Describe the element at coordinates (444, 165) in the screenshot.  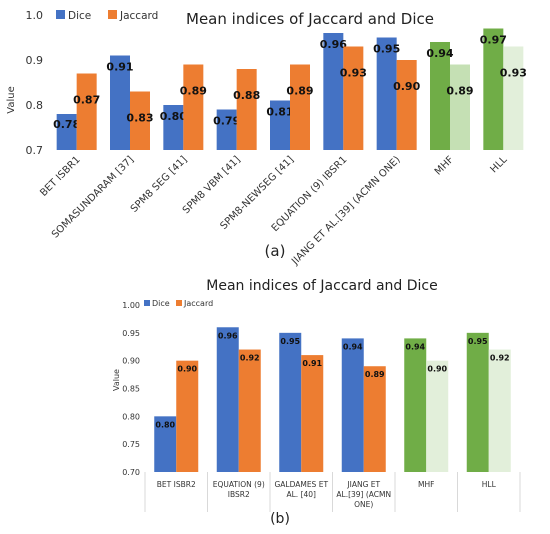
I see `chart-a-x-tick-7: MHF` at that location.